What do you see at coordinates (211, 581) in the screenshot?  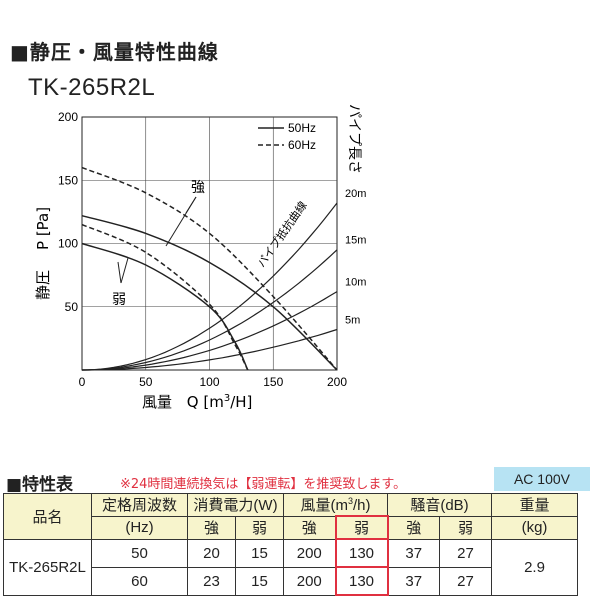 I see `cell-power-strong: 23` at bounding box center [211, 581].